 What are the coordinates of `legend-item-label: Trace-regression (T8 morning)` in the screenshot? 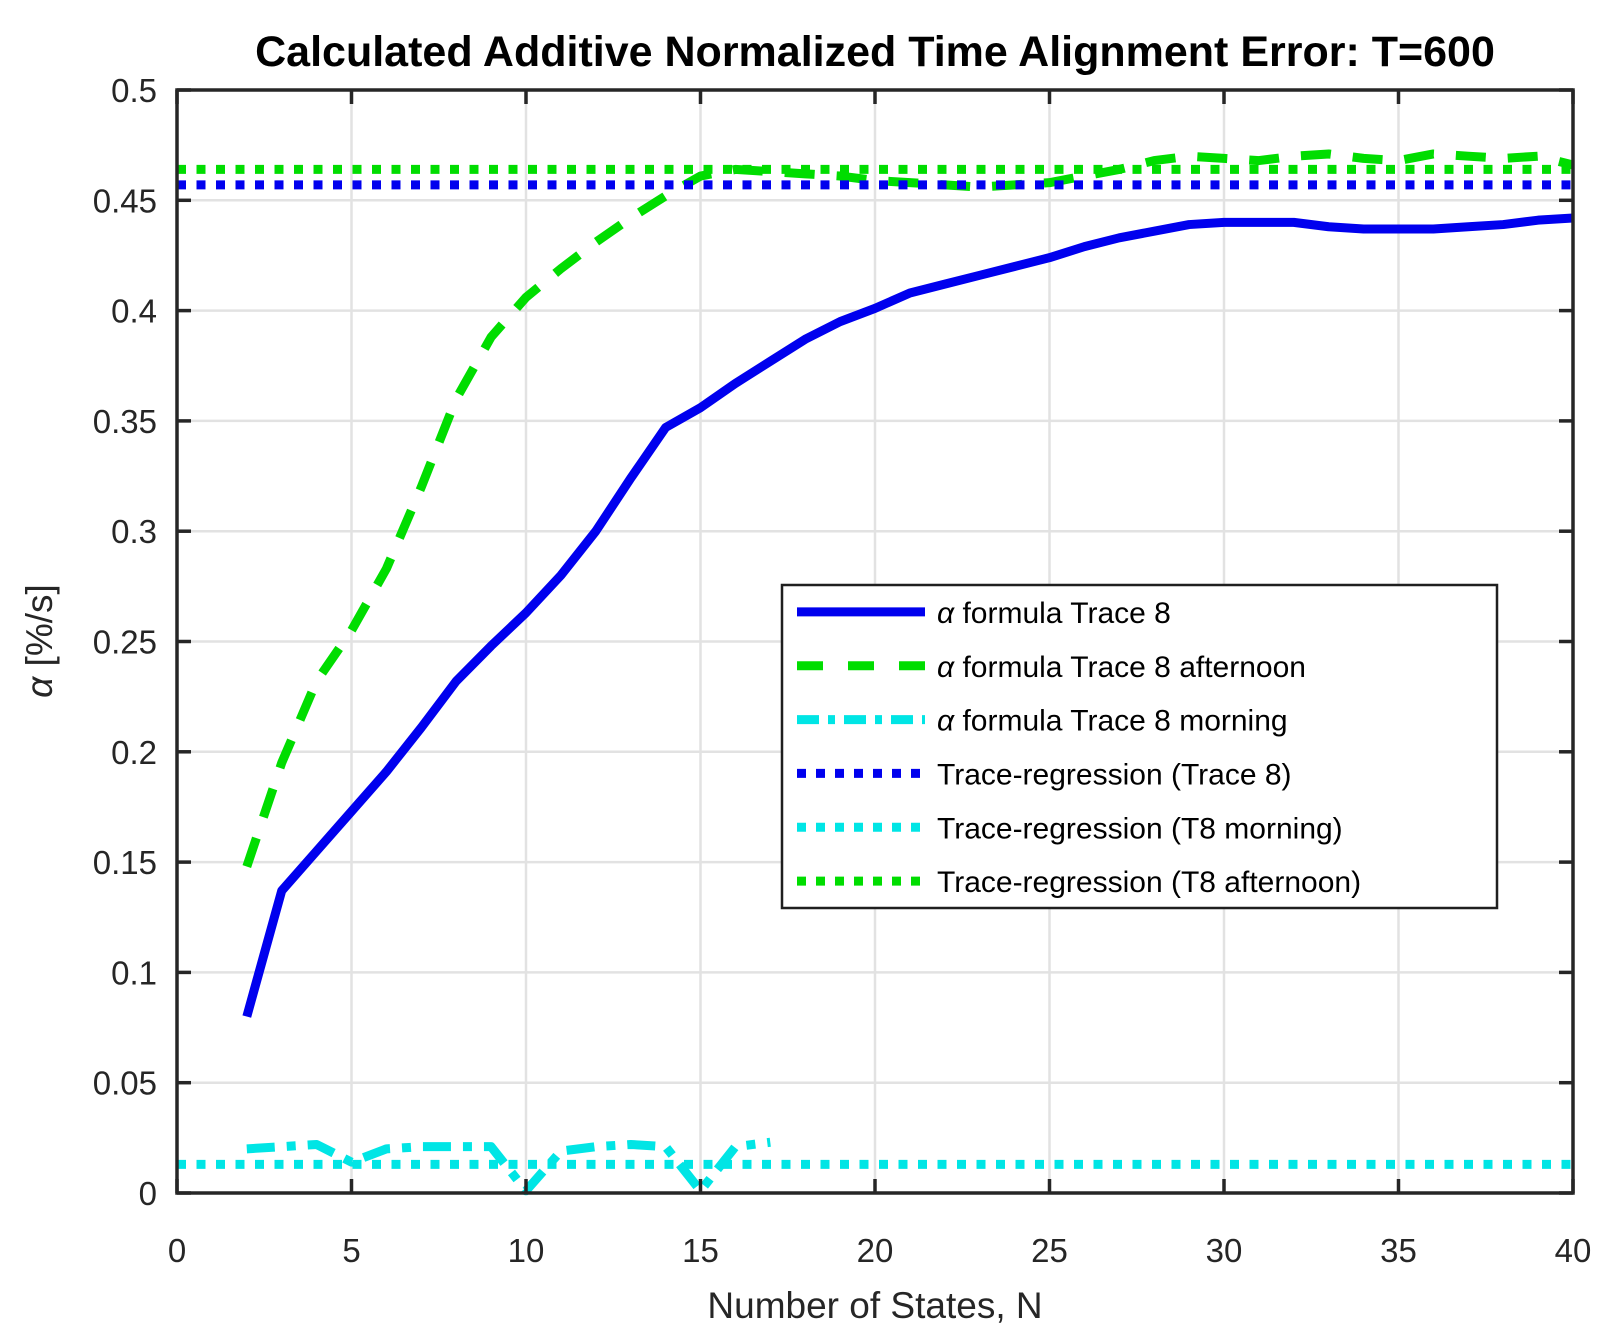 It's located at (1140, 828).